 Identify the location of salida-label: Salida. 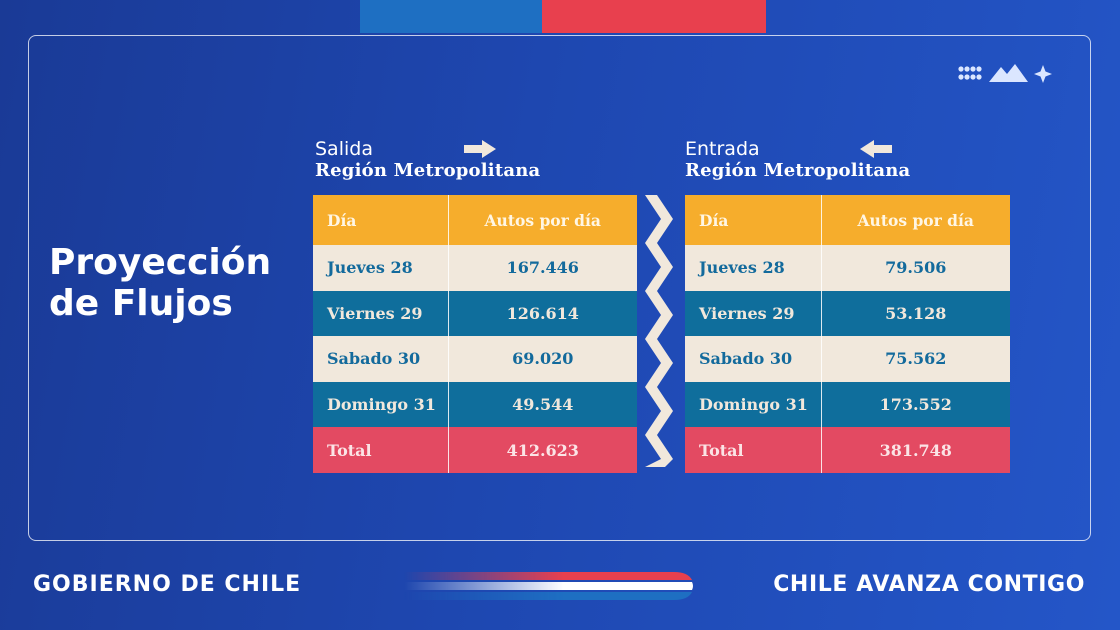
(344, 149).